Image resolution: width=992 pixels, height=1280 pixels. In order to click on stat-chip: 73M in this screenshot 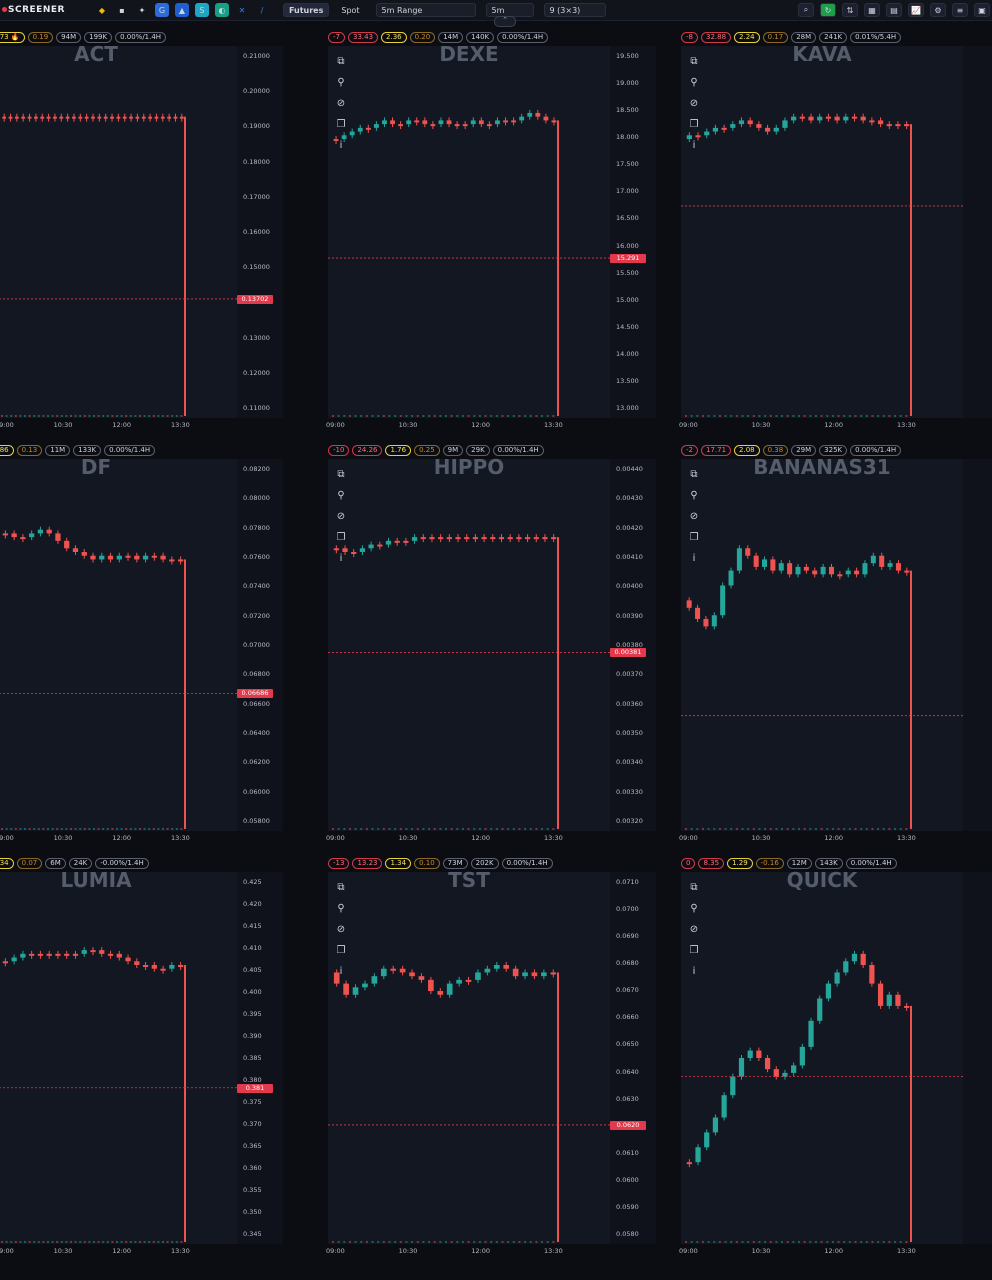, I will do `click(455, 863)`.